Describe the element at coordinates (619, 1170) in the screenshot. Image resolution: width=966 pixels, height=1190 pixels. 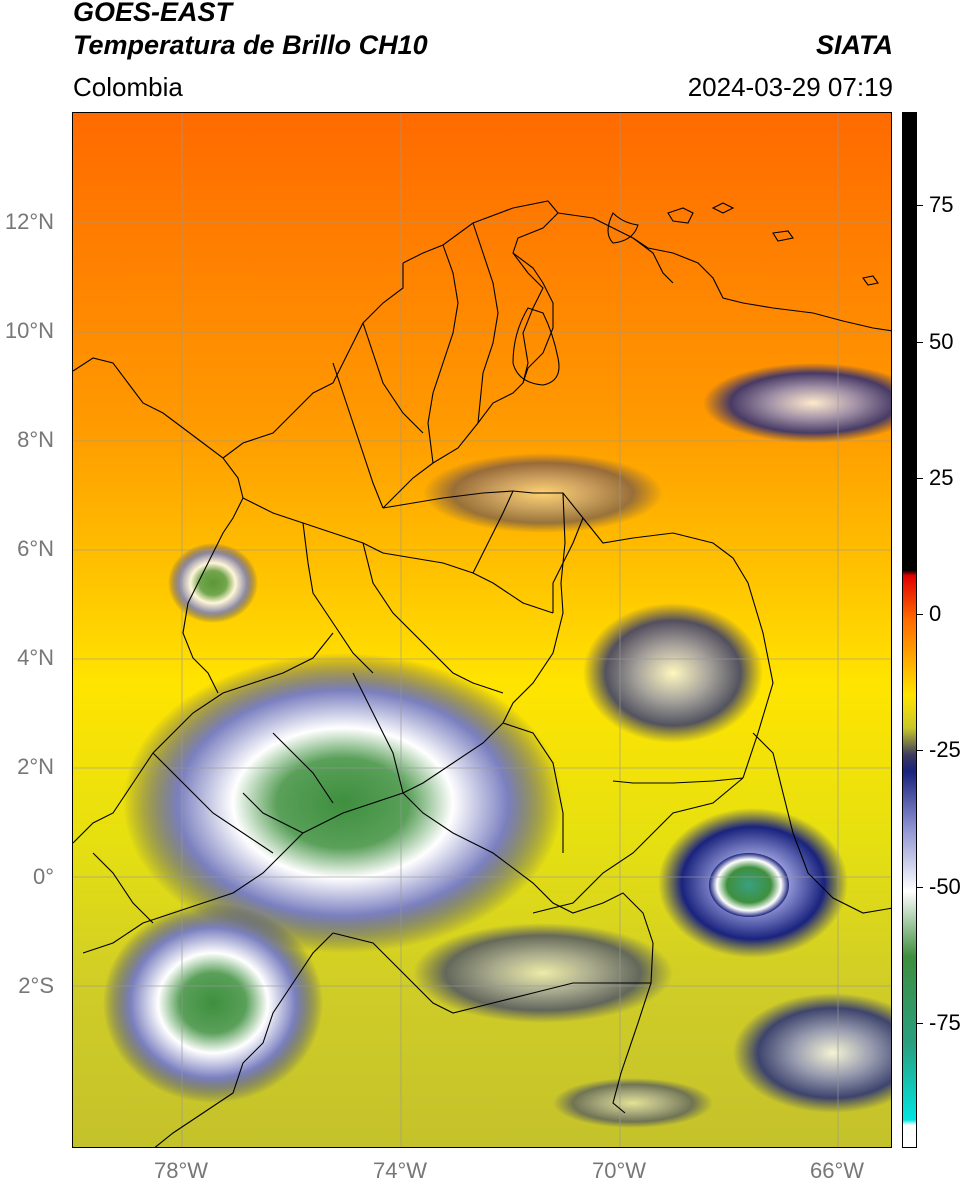
I see `lon-tick-70w: 70°W` at that location.